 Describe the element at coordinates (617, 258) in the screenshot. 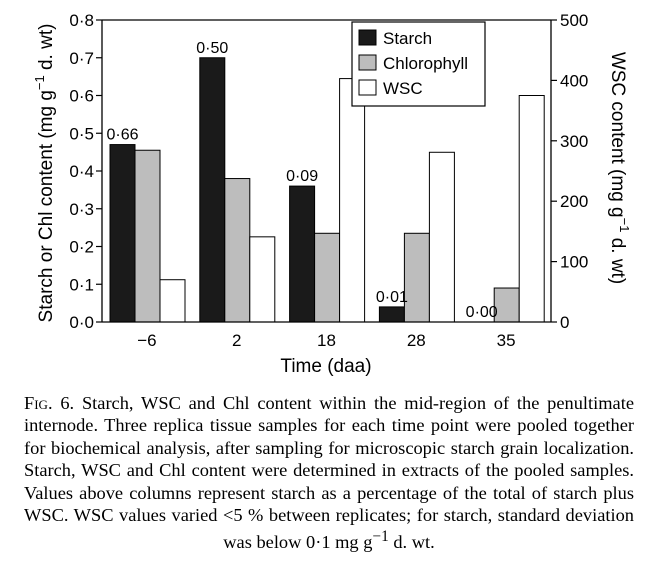

I see `right-axis-label-tail: d. wt)` at that location.